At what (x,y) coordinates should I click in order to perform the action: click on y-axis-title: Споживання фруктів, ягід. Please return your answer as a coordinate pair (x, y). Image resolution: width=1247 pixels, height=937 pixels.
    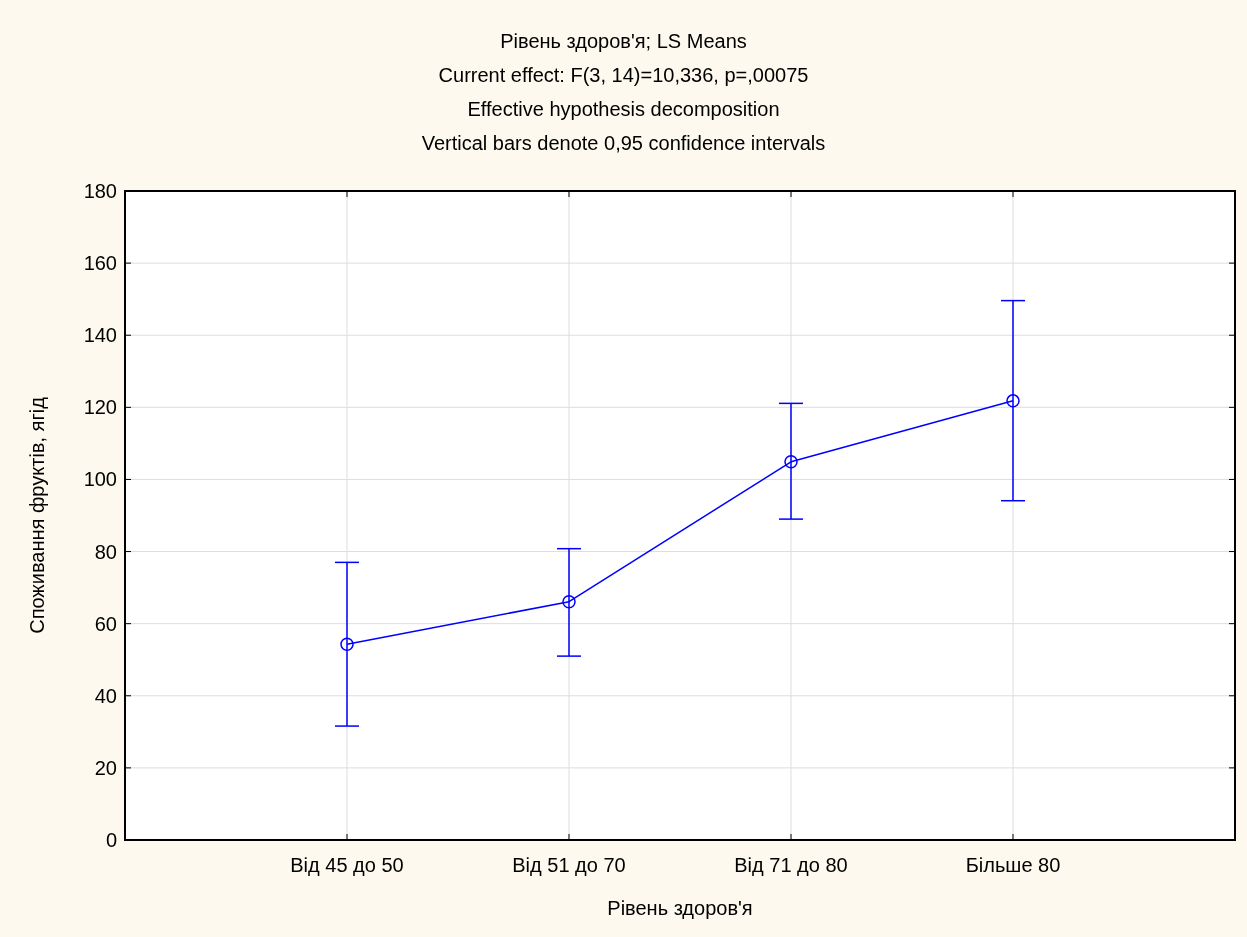
    Looking at the image, I should click on (37, 515).